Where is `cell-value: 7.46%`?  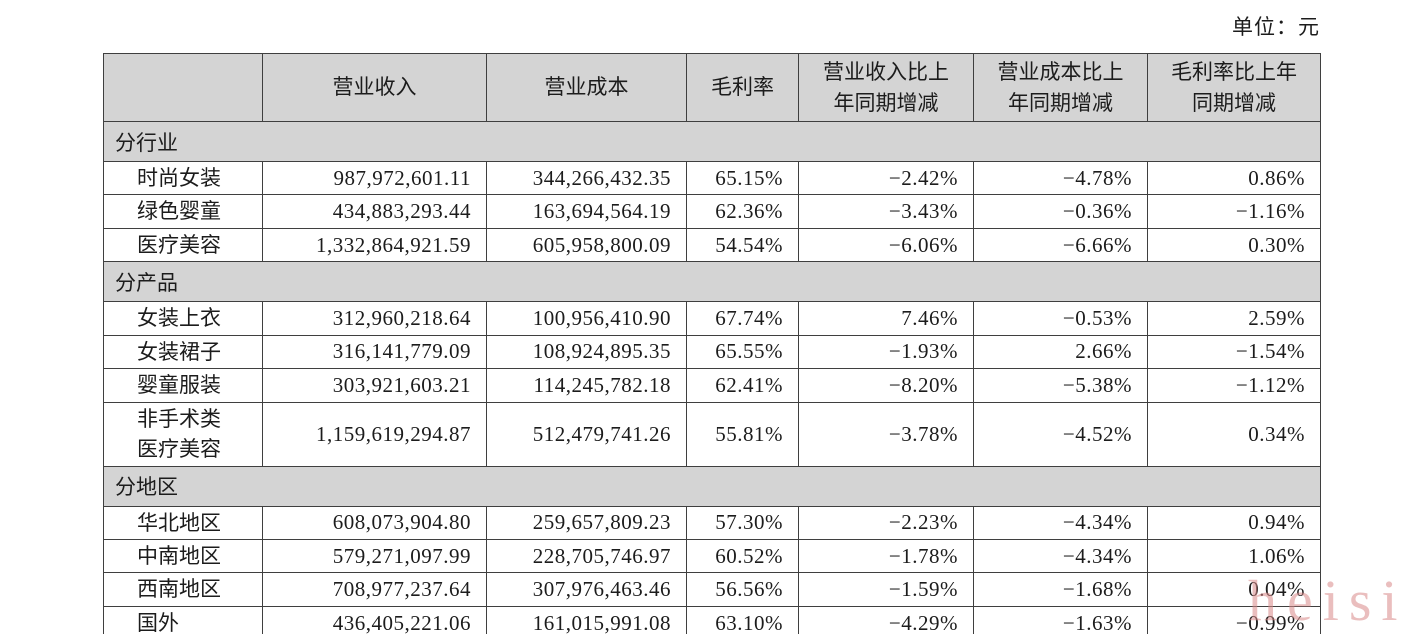
cell-value: 7.46% is located at coordinates (886, 318).